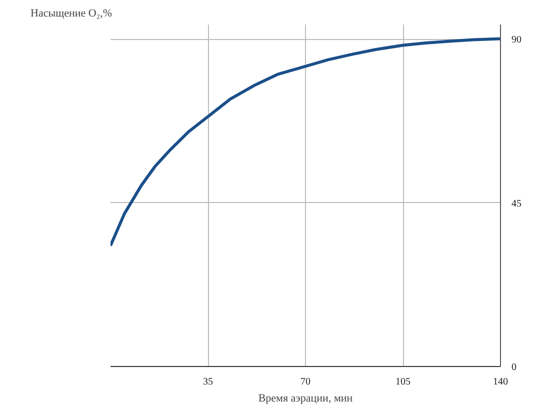  What do you see at coordinates (517, 204) in the screenshot?
I see `y-tick-label: 45` at bounding box center [517, 204].